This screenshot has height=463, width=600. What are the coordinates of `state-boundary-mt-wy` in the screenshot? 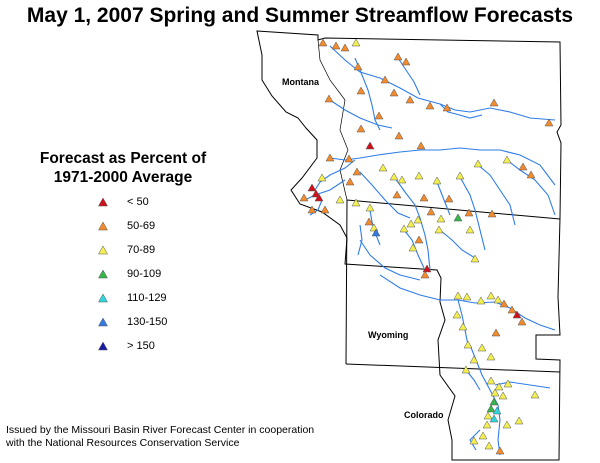 It's located at (453, 209).